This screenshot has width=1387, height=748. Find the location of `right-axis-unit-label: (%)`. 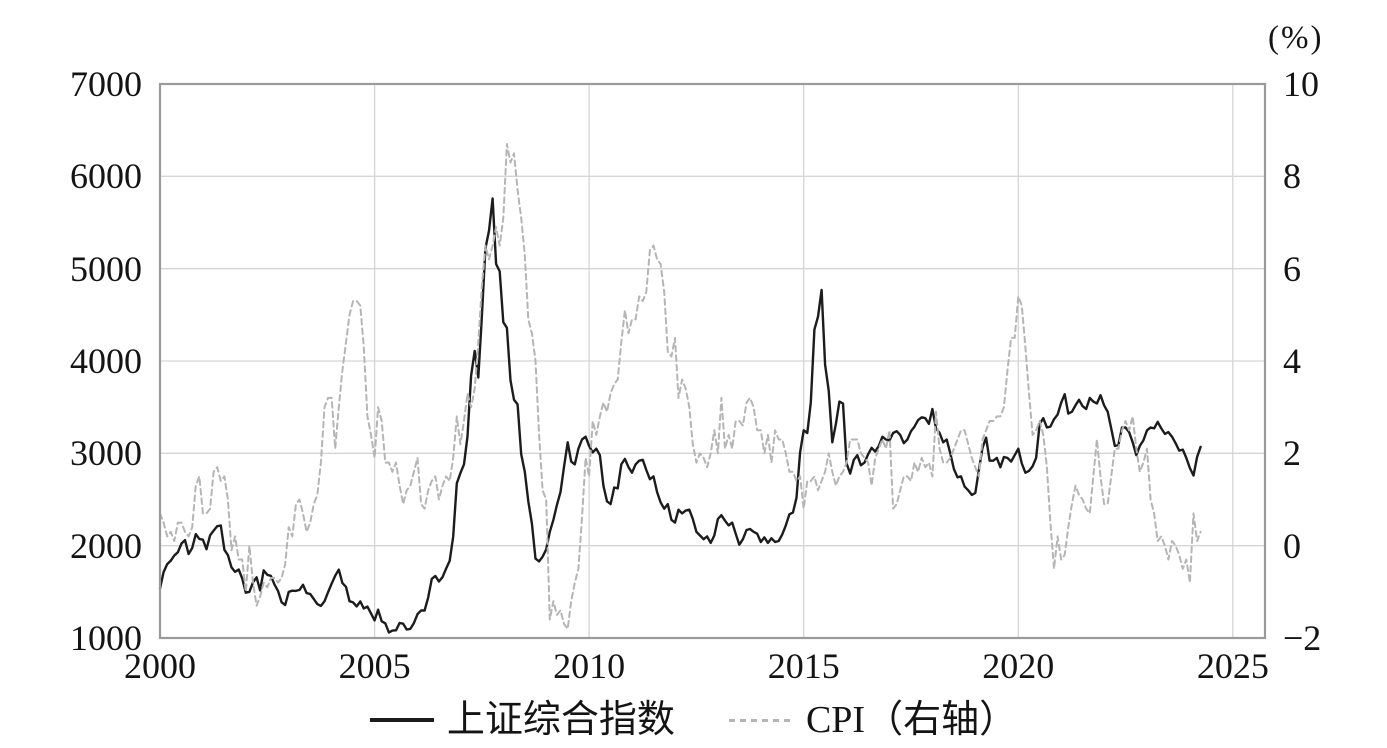

right-axis-unit-label: (%) is located at coordinates (1296, 38).